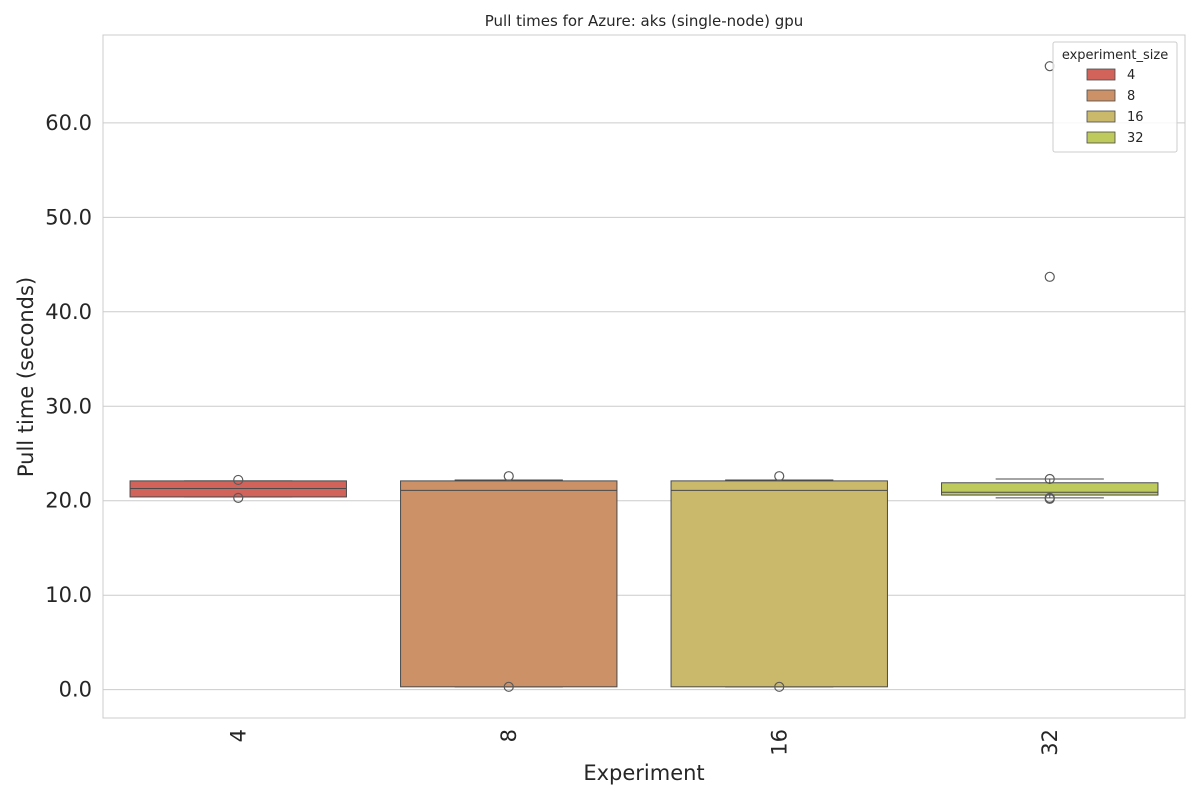 This screenshot has width=1200, height=800. I want to click on y-tick-label: 50.0, so click(68, 217).